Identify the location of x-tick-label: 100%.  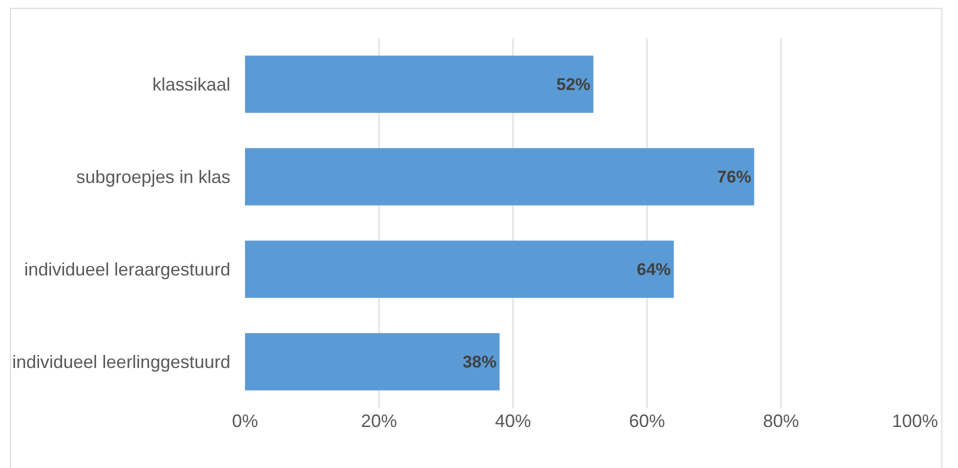
(915, 421).